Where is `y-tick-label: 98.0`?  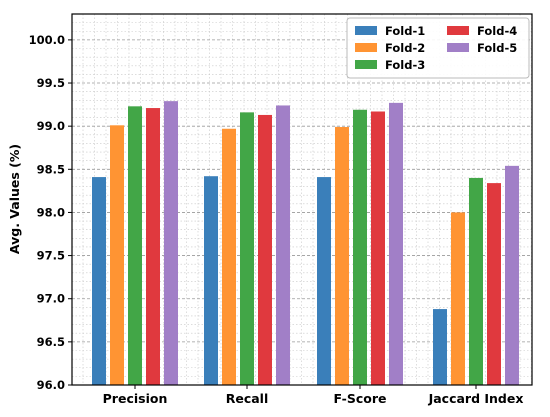
y-tick-label: 98.0 is located at coordinates (51, 212).